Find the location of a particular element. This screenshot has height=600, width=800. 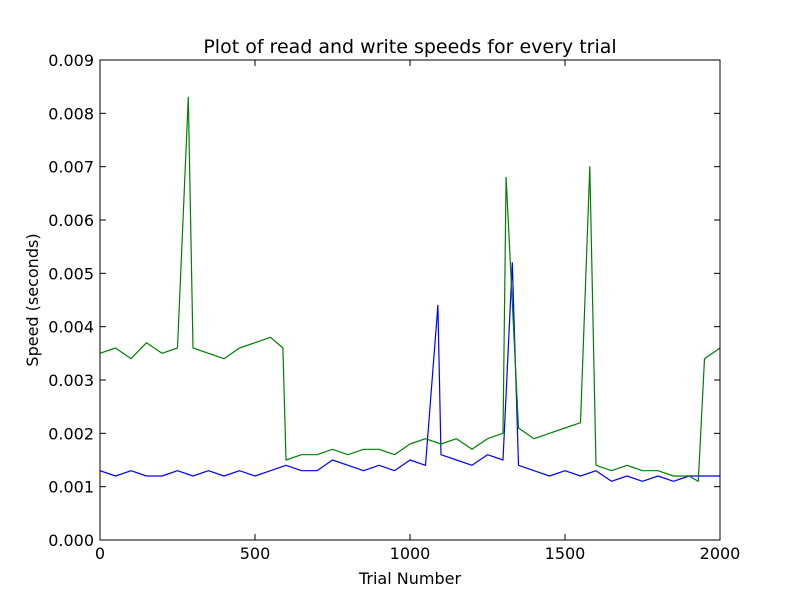

x-tick-label: 0 is located at coordinates (100, 553).